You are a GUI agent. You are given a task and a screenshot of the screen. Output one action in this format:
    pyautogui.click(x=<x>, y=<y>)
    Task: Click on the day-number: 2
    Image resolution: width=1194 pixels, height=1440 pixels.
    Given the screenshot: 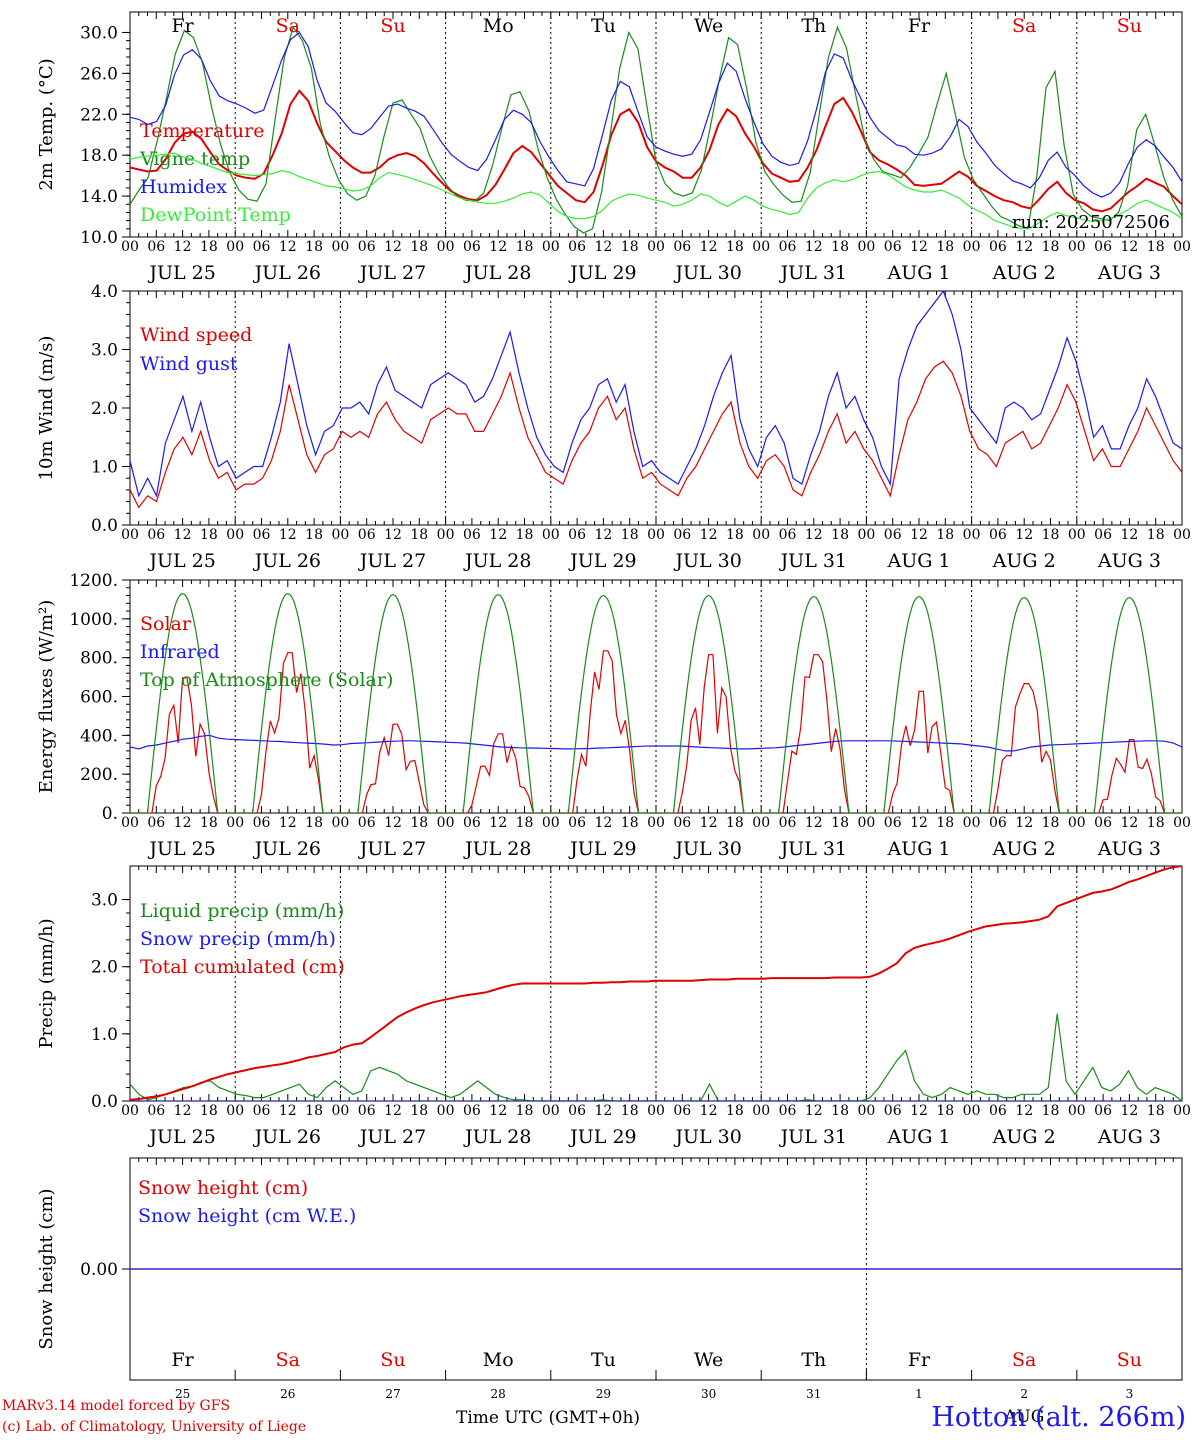 What is the action you would take?
    pyautogui.click(x=1024, y=1394)
    